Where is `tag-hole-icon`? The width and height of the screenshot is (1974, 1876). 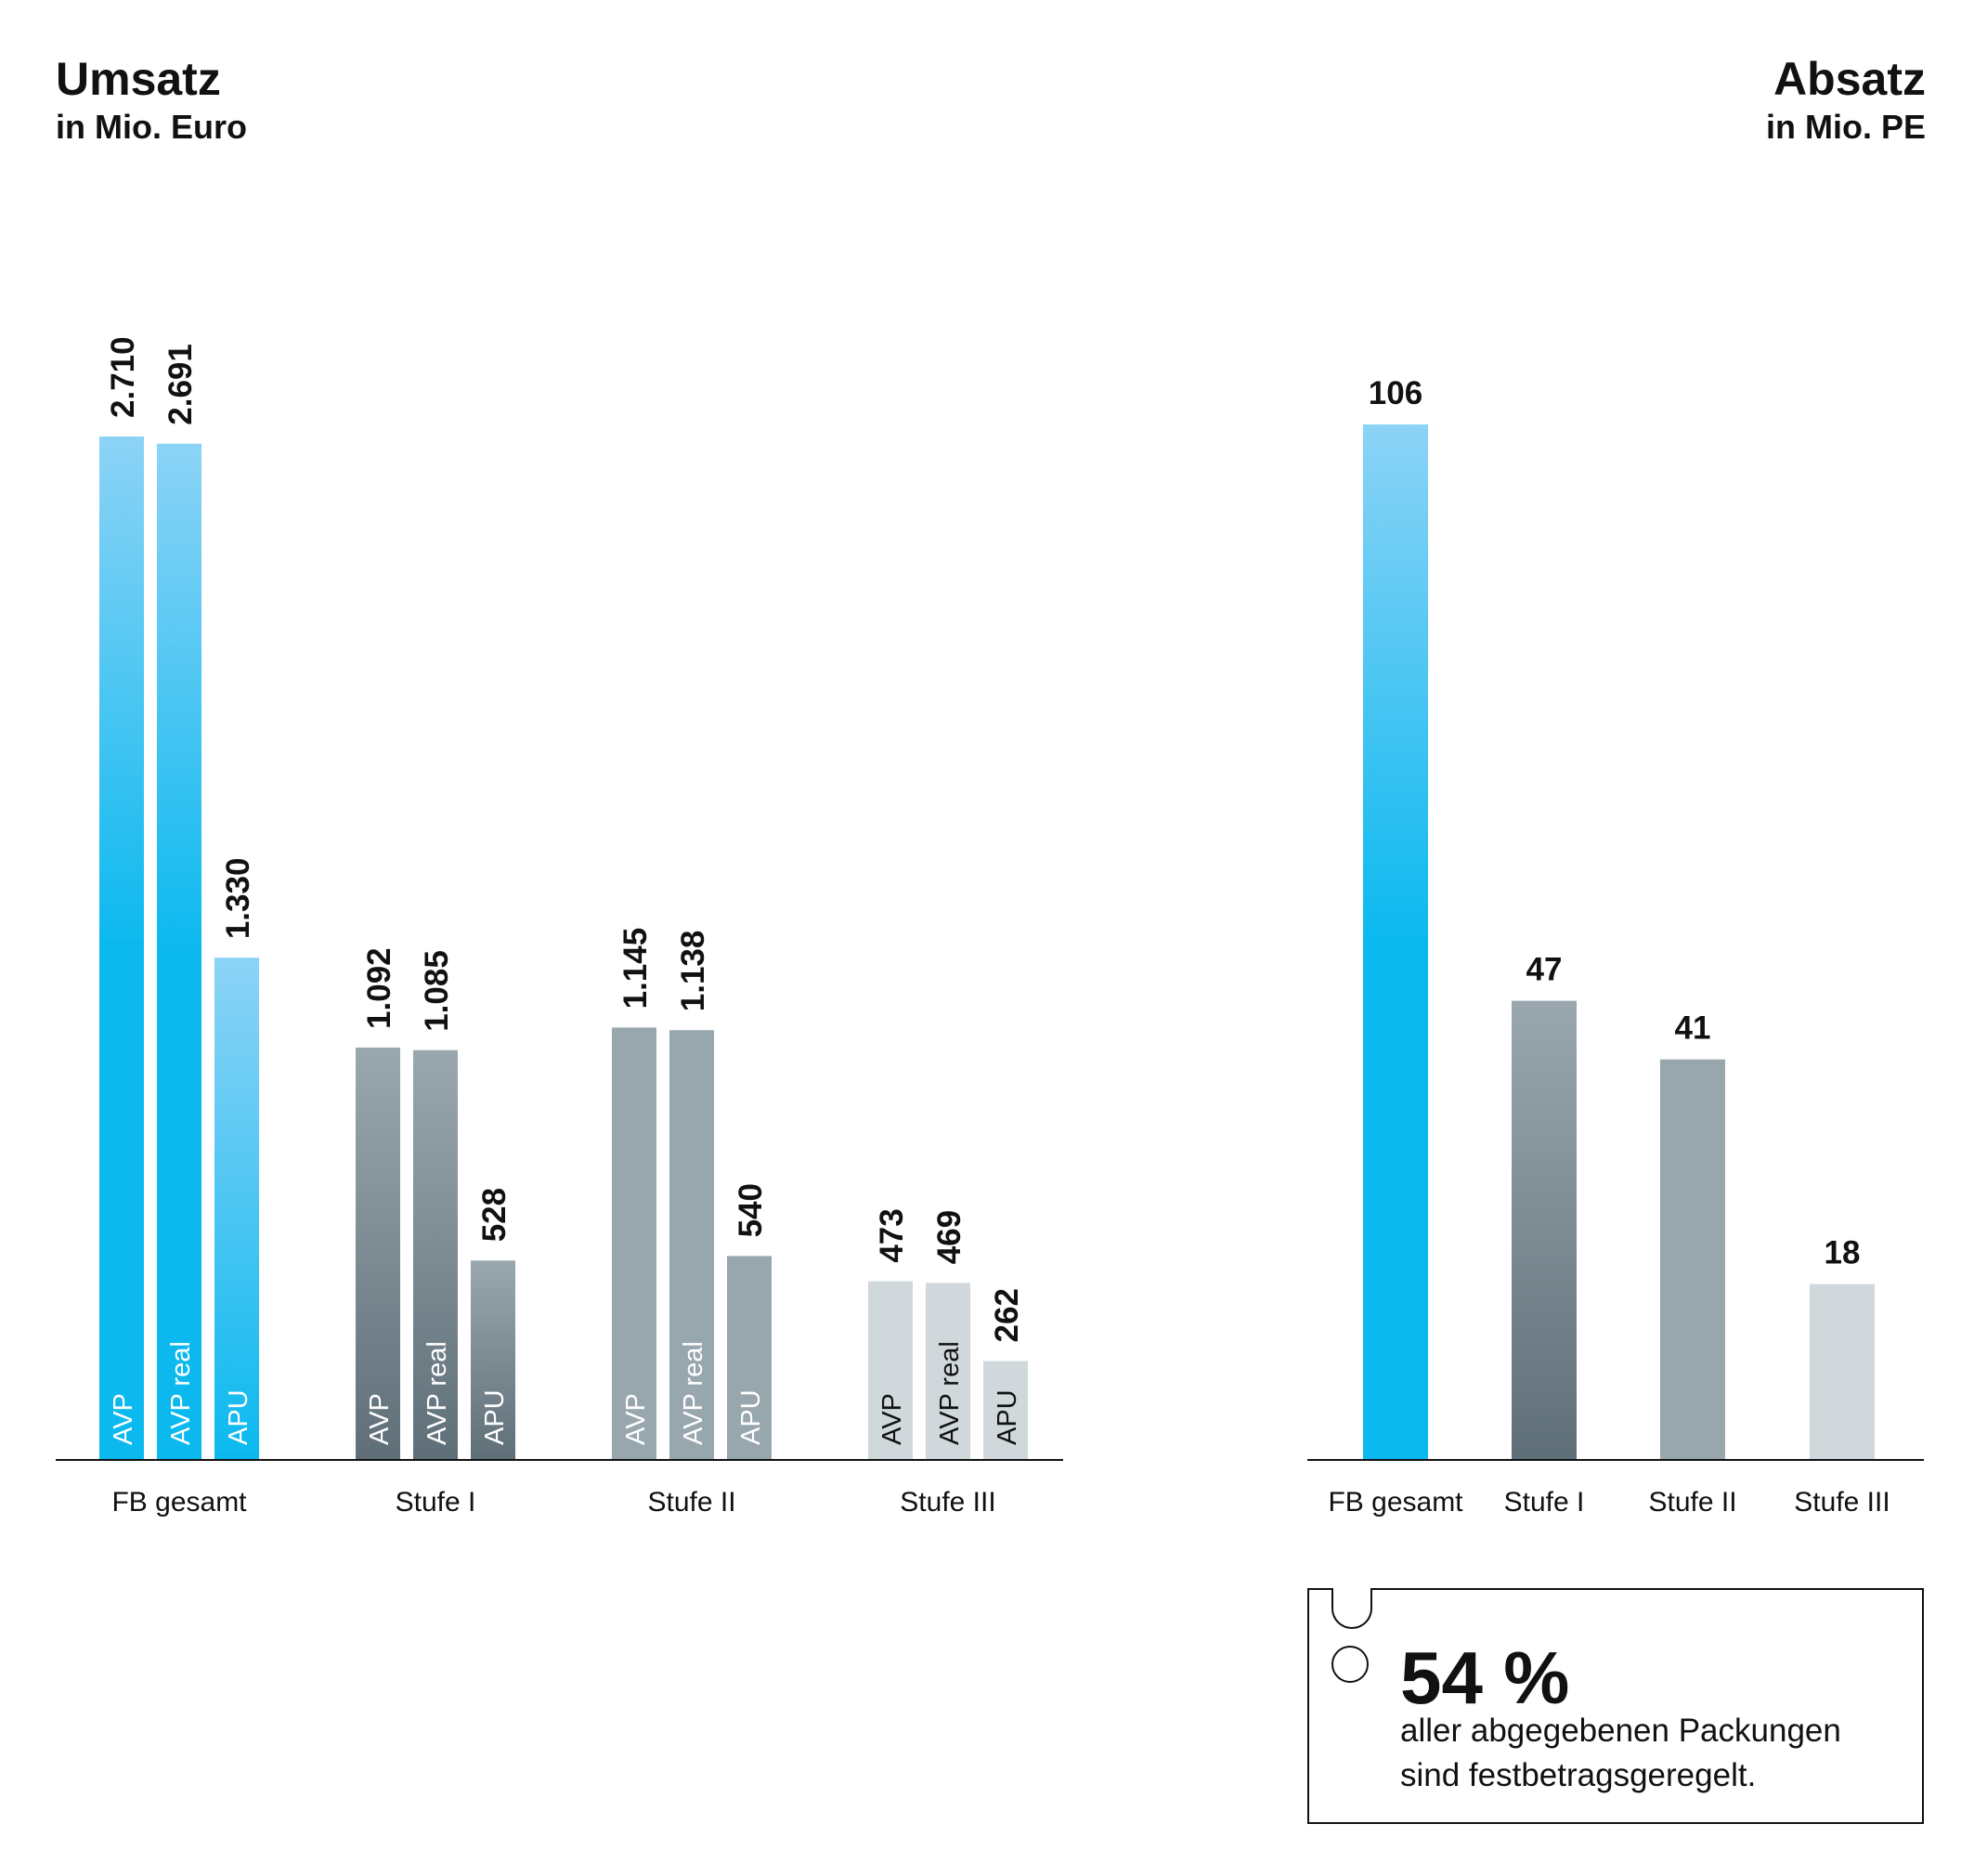 tag-hole-icon is located at coordinates (1350, 1664).